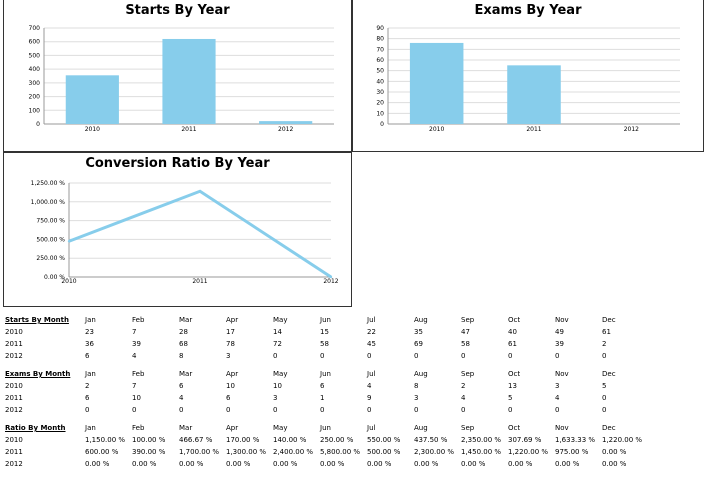 The height and width of the screenshot is (500, 704). What do you see at coordinates (528, 10) in the screenshot?
I see `chart-title: Exams By Year` at bounding box center [528, 10].